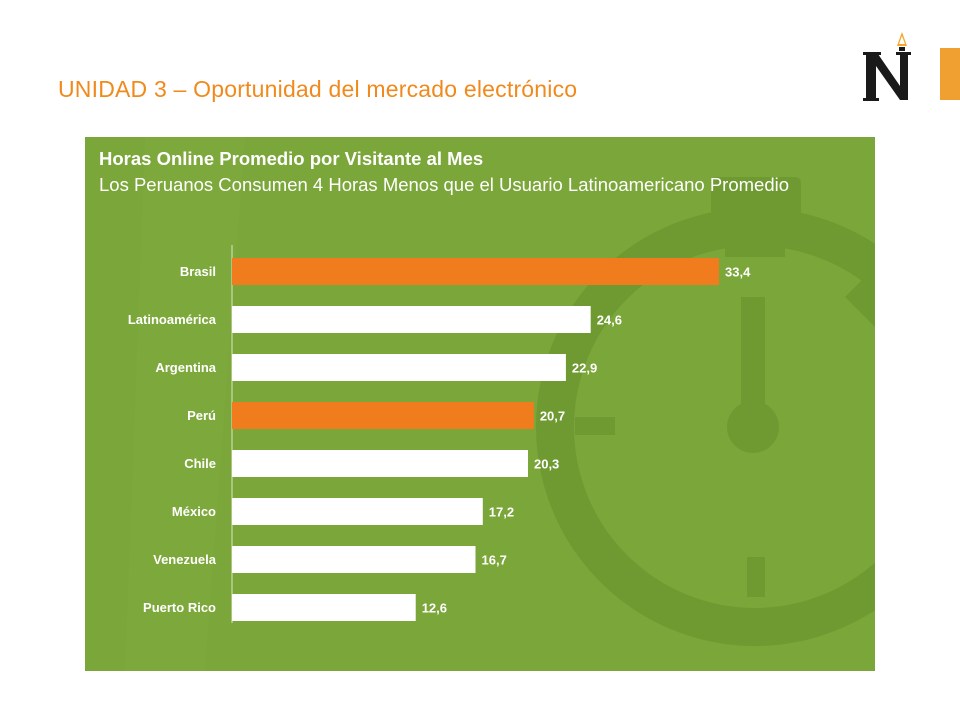 This screenshot has width=960, height=720. Describe the element at coordinates (172, 319) in the screenshot. I see `category-label: Latinoamérica` at that location.